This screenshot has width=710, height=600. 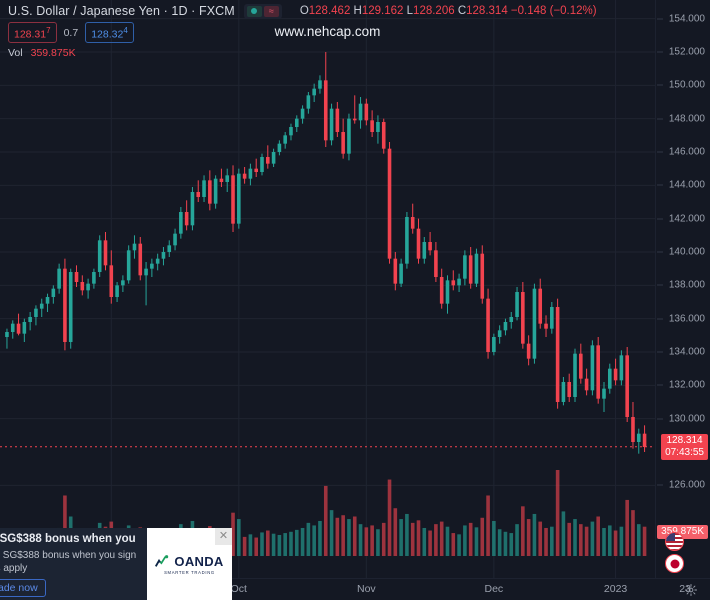 I want to click on price-tick-label: 130.000, so click(x=686, y=419).